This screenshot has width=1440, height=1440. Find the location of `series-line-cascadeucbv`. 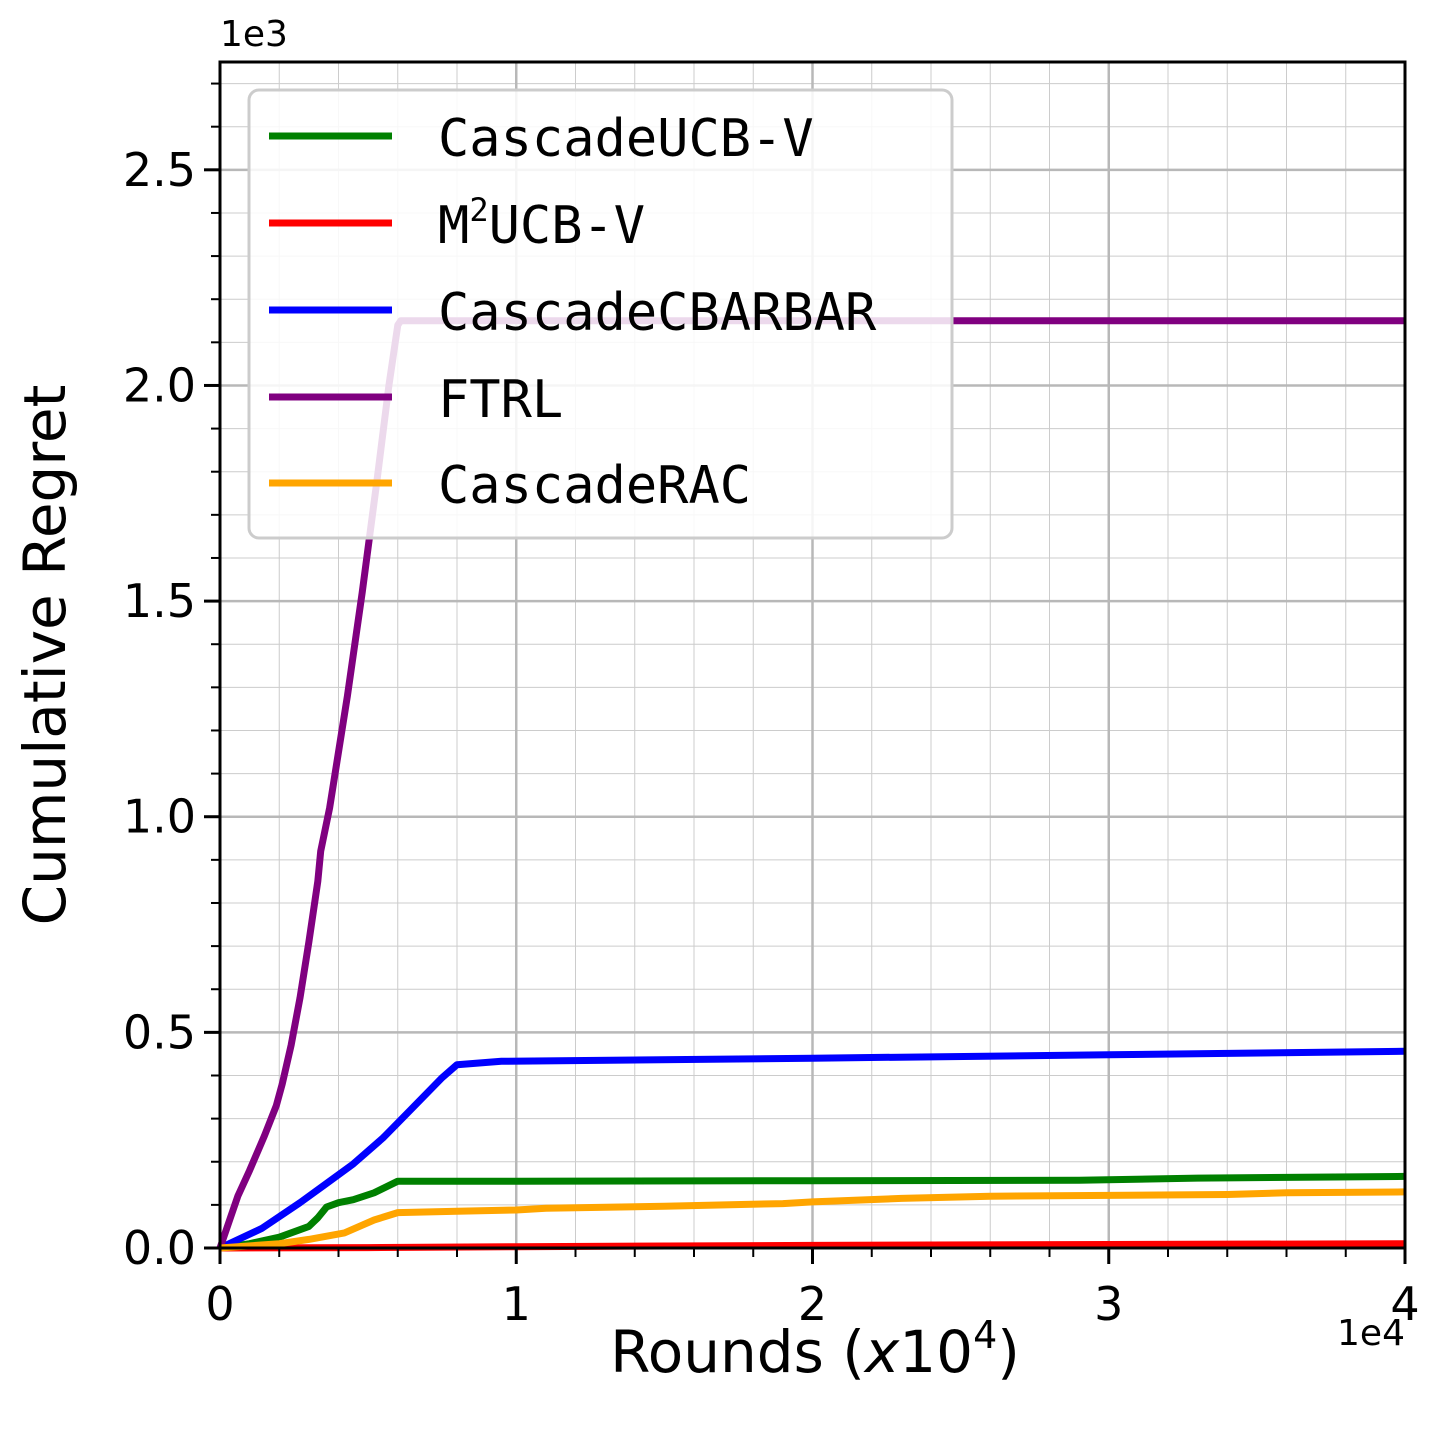

series-line-cascadeucbv is located at coordinates (812, 1212).